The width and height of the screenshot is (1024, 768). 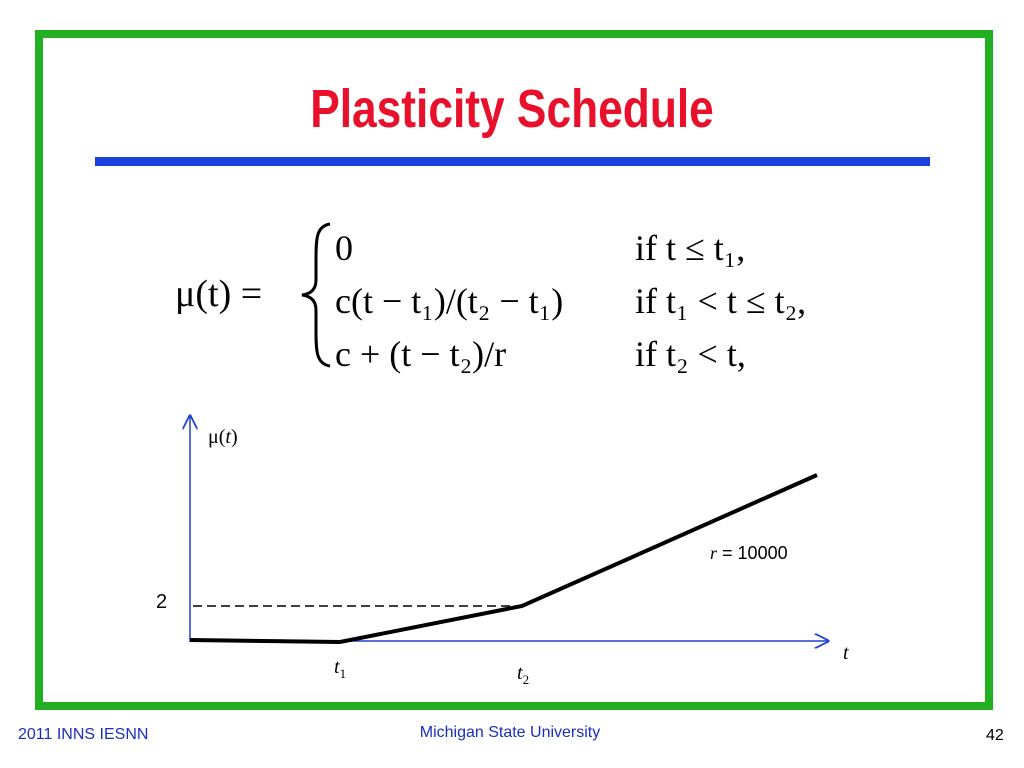 I want to click on sub: 2, so click(x=526, y=679).